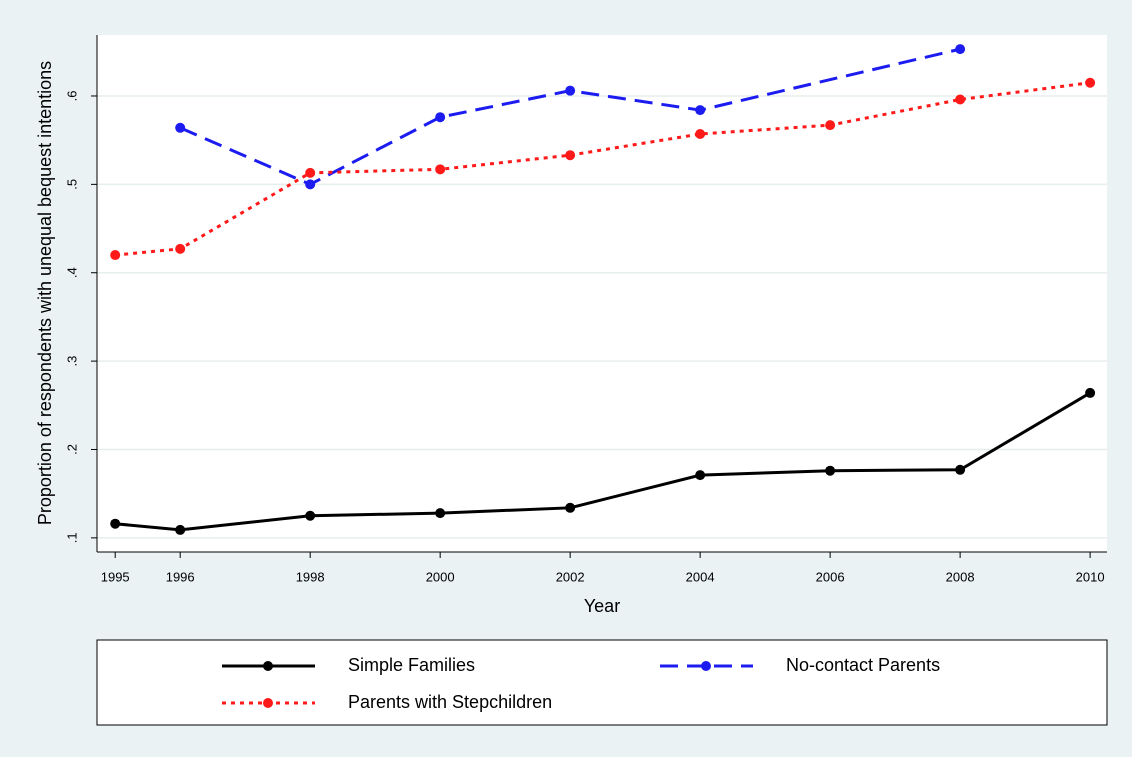 The width and height of the screenshot is (1132, 757). What do you see at coordinates (830, 576) in the screenshot?
I see `x-tick-label: 2006` at bounding box center [830, 576].